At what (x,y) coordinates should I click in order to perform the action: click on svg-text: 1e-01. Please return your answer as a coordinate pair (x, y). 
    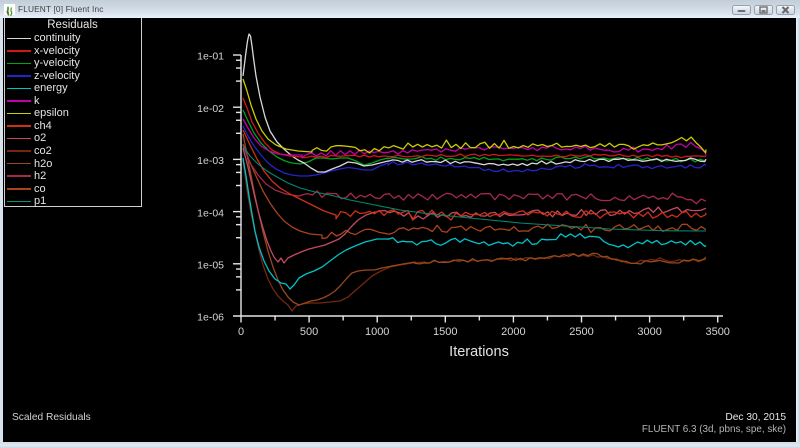
    Looking at the image, I should click on (210, 57).